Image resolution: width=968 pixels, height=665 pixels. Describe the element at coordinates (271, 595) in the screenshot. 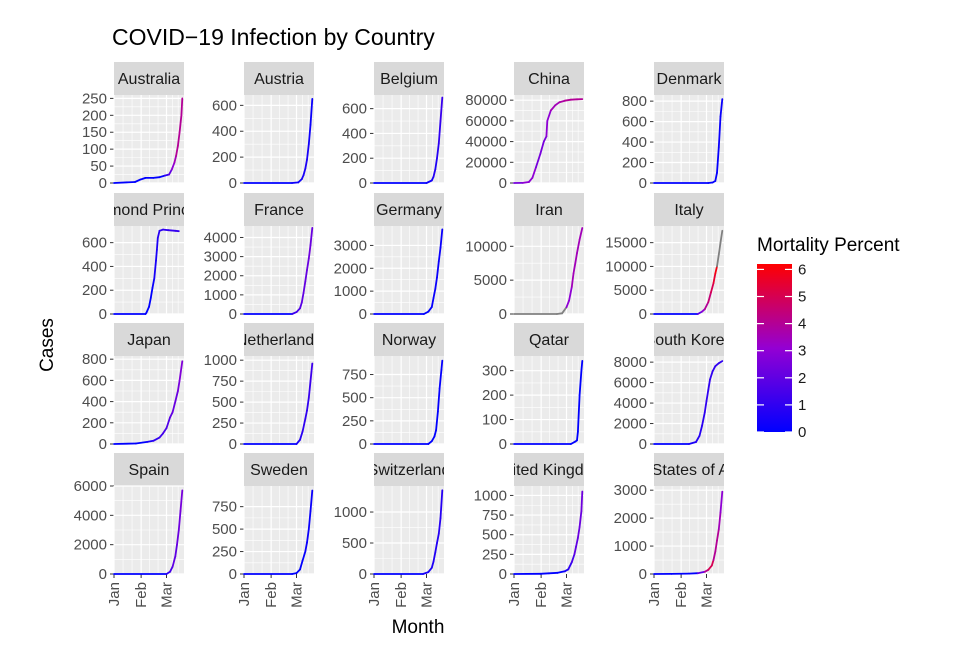

I see `x-tick-label: Feb` at that location.